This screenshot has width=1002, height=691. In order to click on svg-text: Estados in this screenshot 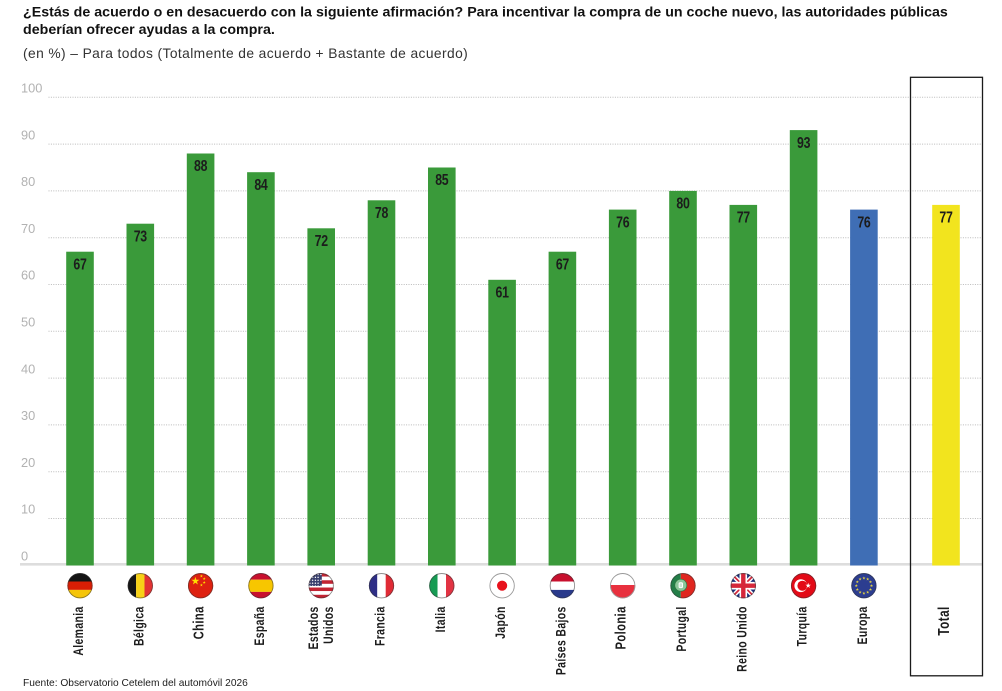, I will do `click(314, 627)`.